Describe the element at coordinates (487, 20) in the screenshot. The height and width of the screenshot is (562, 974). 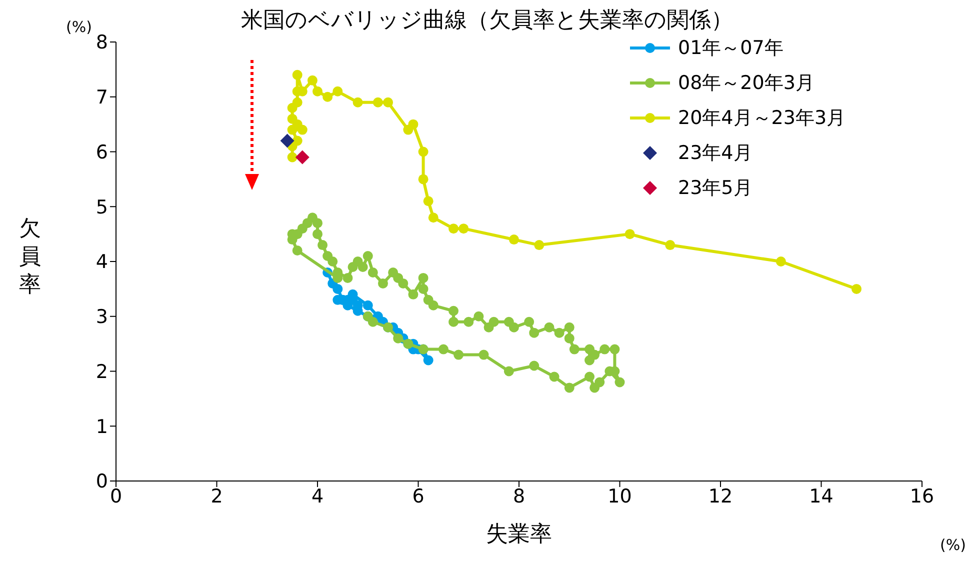
I see `chart-title: 米国のベバリッジ曲線（欠員率と失業率の関係）` at that location.